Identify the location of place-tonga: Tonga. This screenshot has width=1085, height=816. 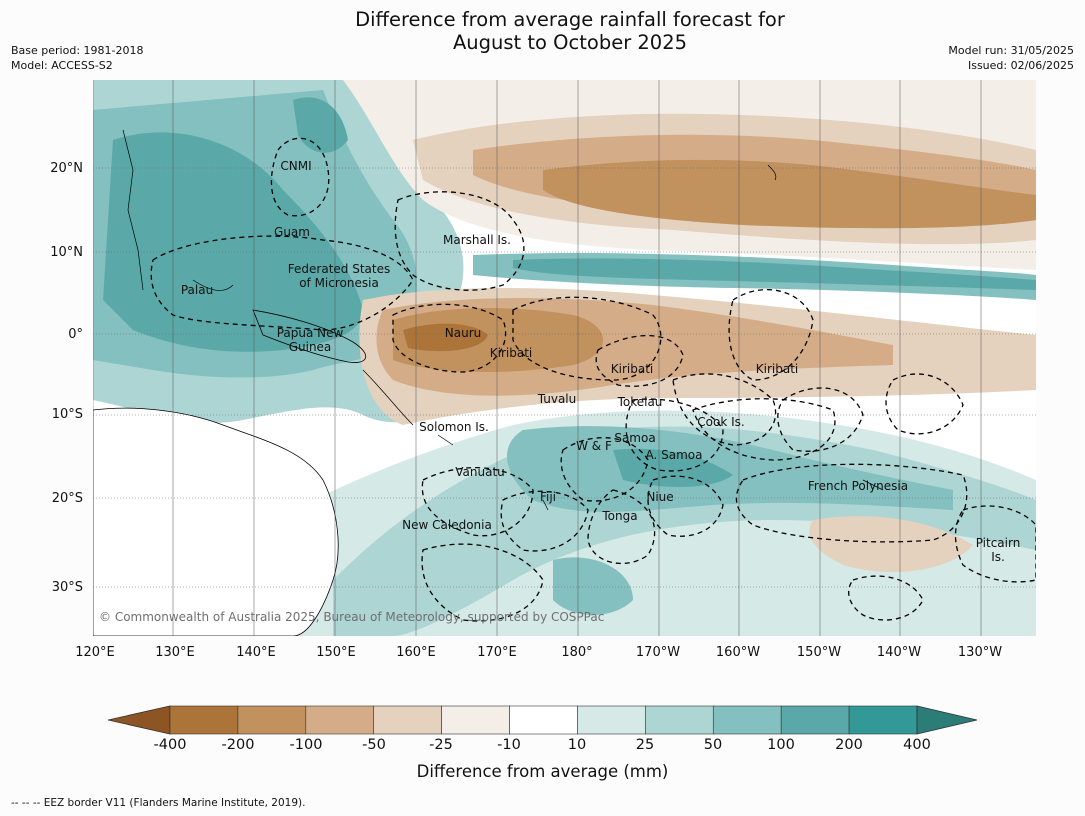
(620, 516).